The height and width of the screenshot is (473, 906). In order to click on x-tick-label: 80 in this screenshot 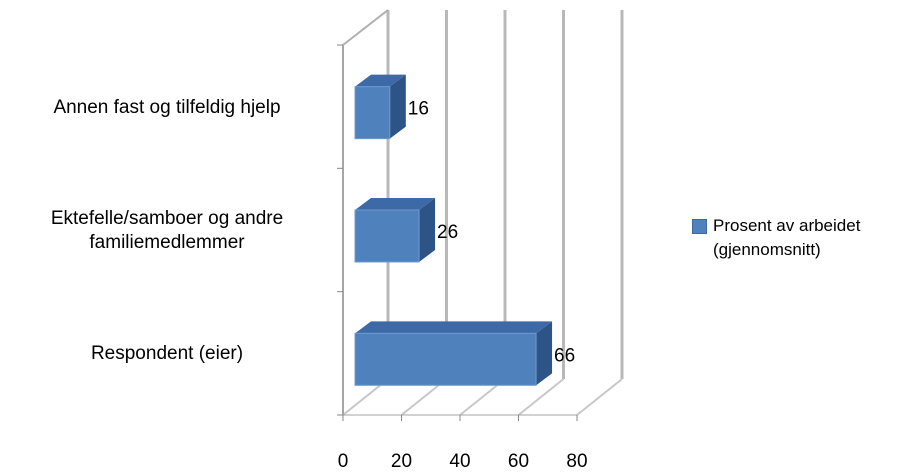, I will do `click(576, 461)`.